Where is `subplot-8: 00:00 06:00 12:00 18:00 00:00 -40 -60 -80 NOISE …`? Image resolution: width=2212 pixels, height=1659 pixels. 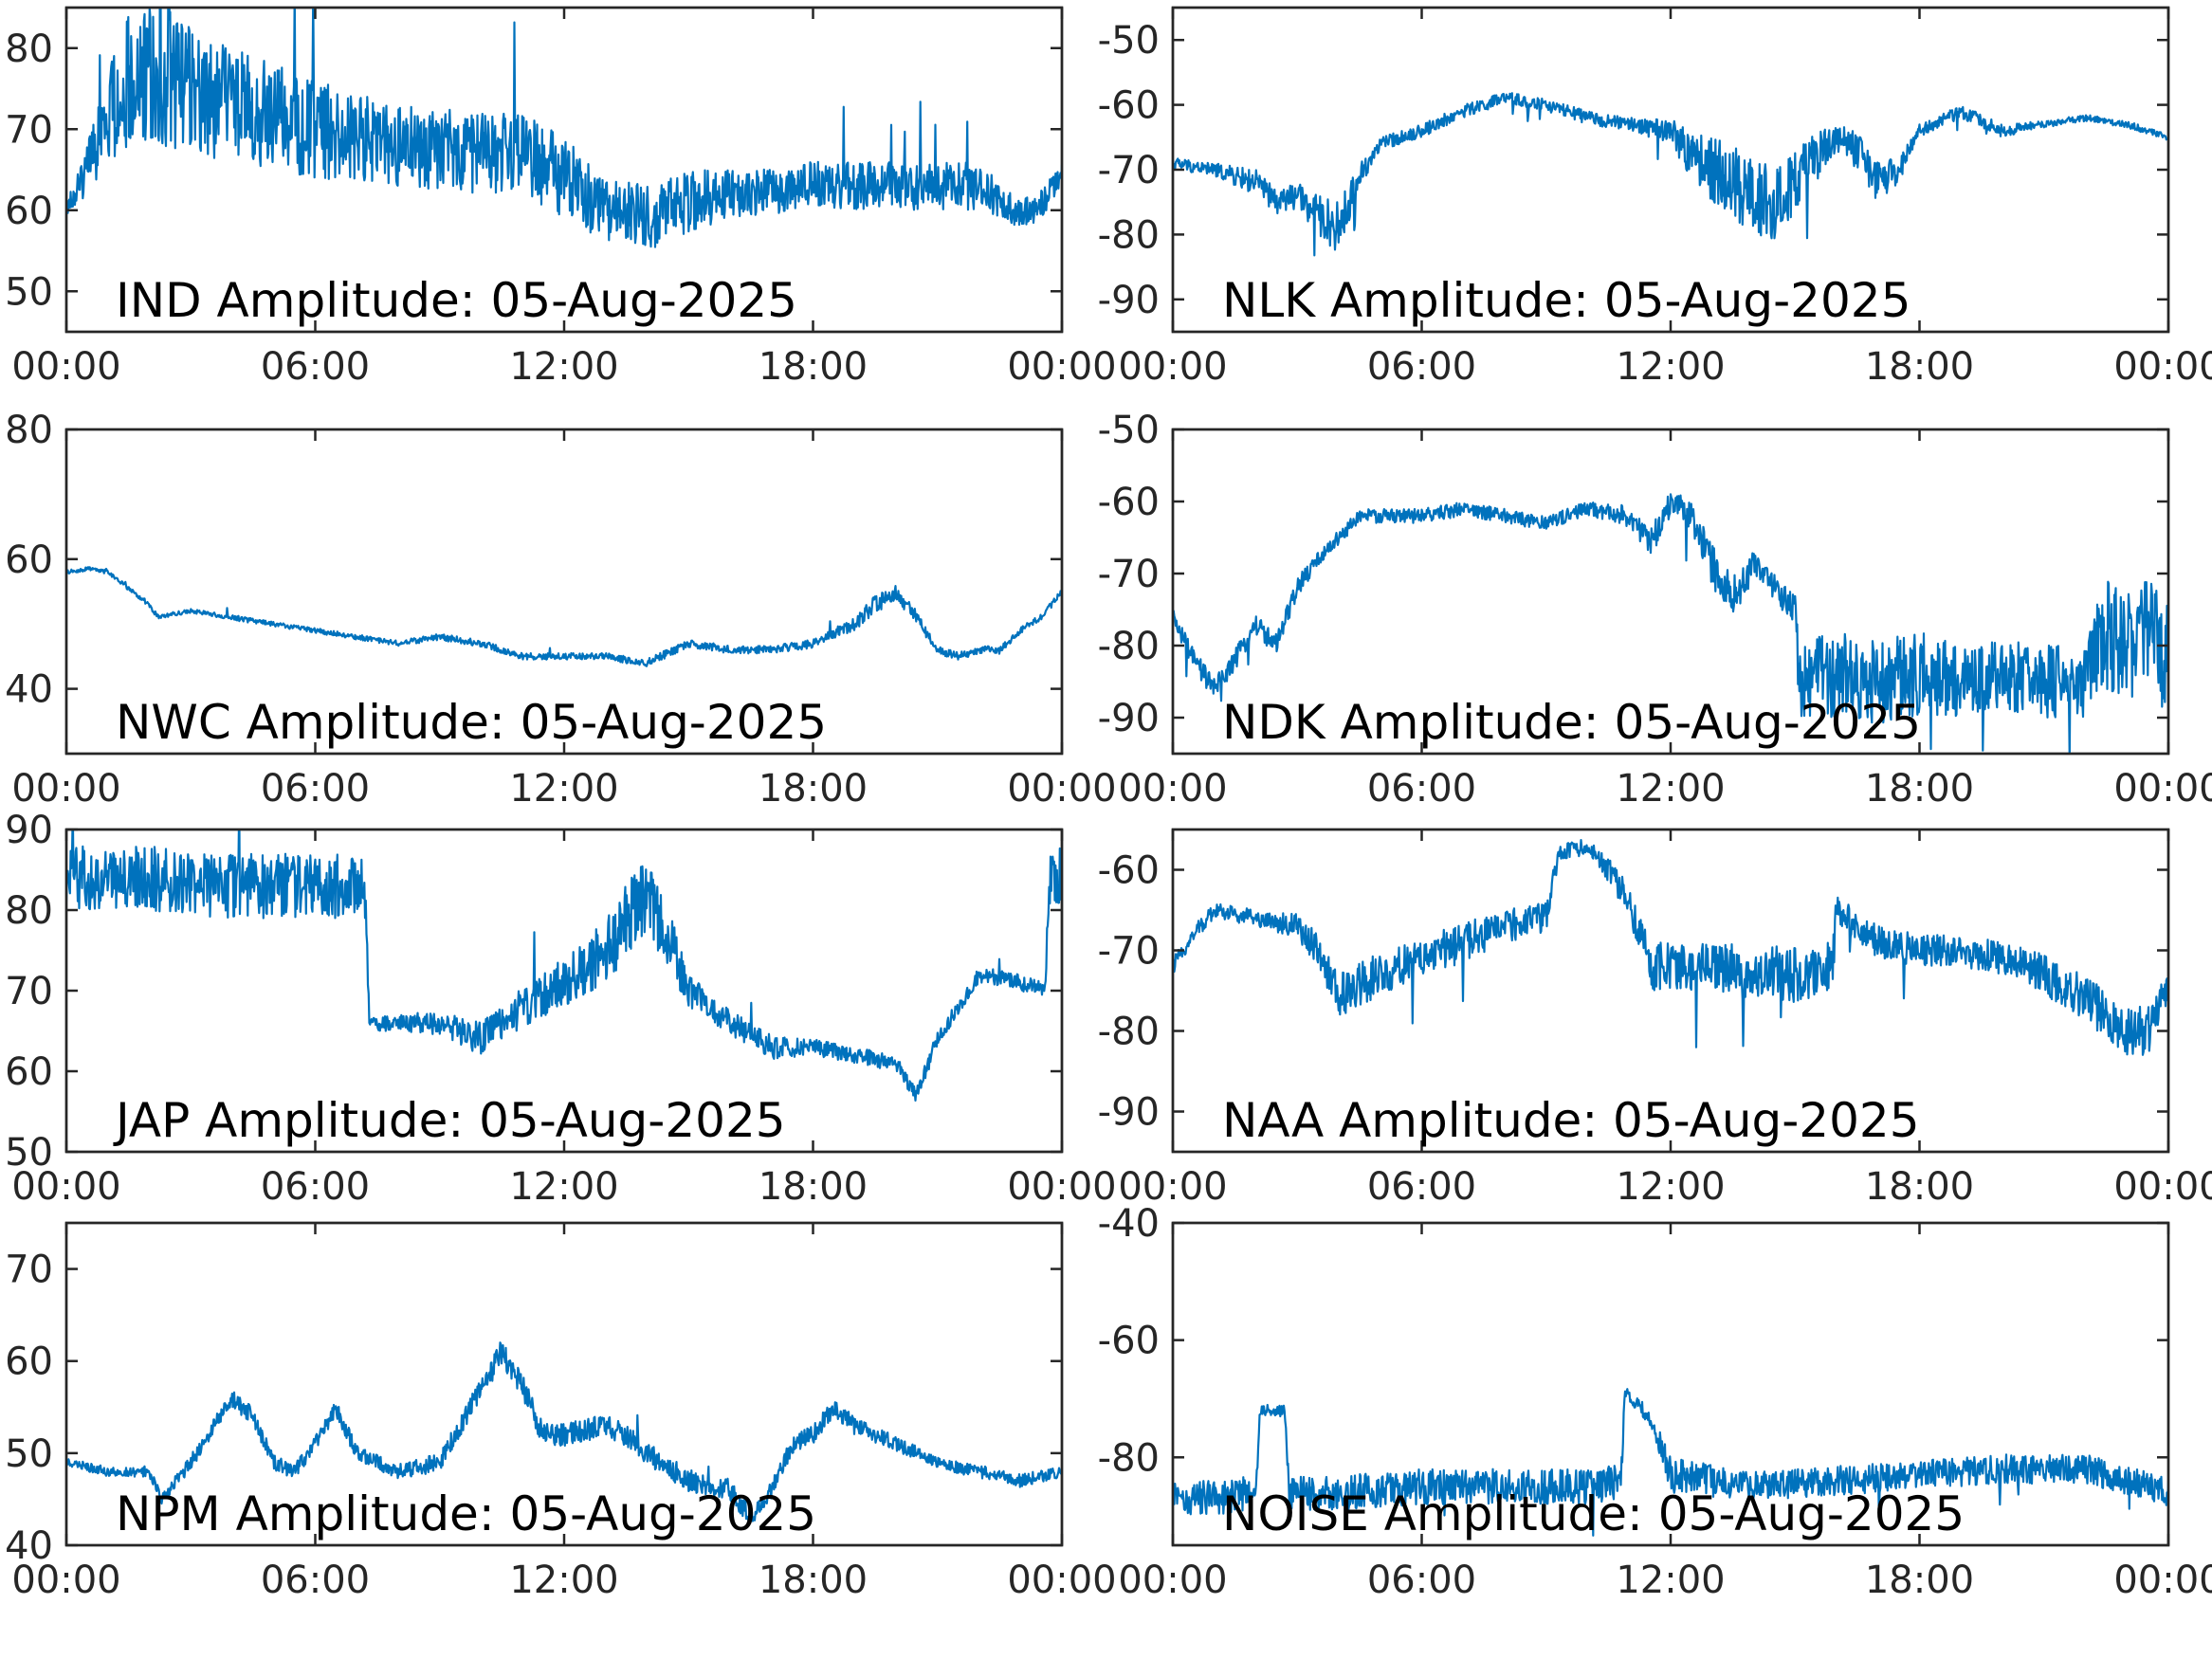 subplot-8: 00:00 06:00 12:00 18:00 00:00 -40 -60 -80 NOISE … is located at coordinates (1655, 1402).